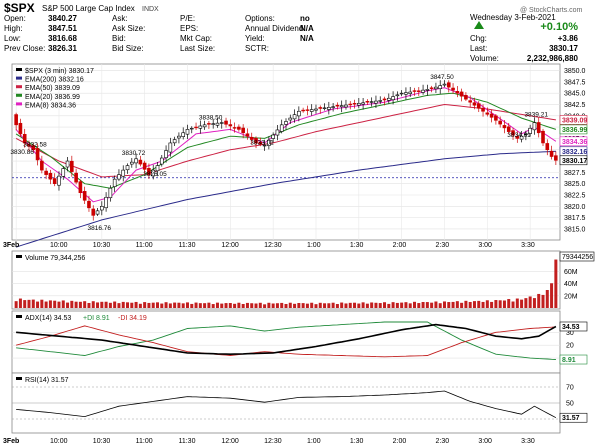 The width and height of the screenshot is (600, 447). Describe the element at coordinates (100, 228) in the screenshot. I see `price-annotation: 3816.76` at that location.